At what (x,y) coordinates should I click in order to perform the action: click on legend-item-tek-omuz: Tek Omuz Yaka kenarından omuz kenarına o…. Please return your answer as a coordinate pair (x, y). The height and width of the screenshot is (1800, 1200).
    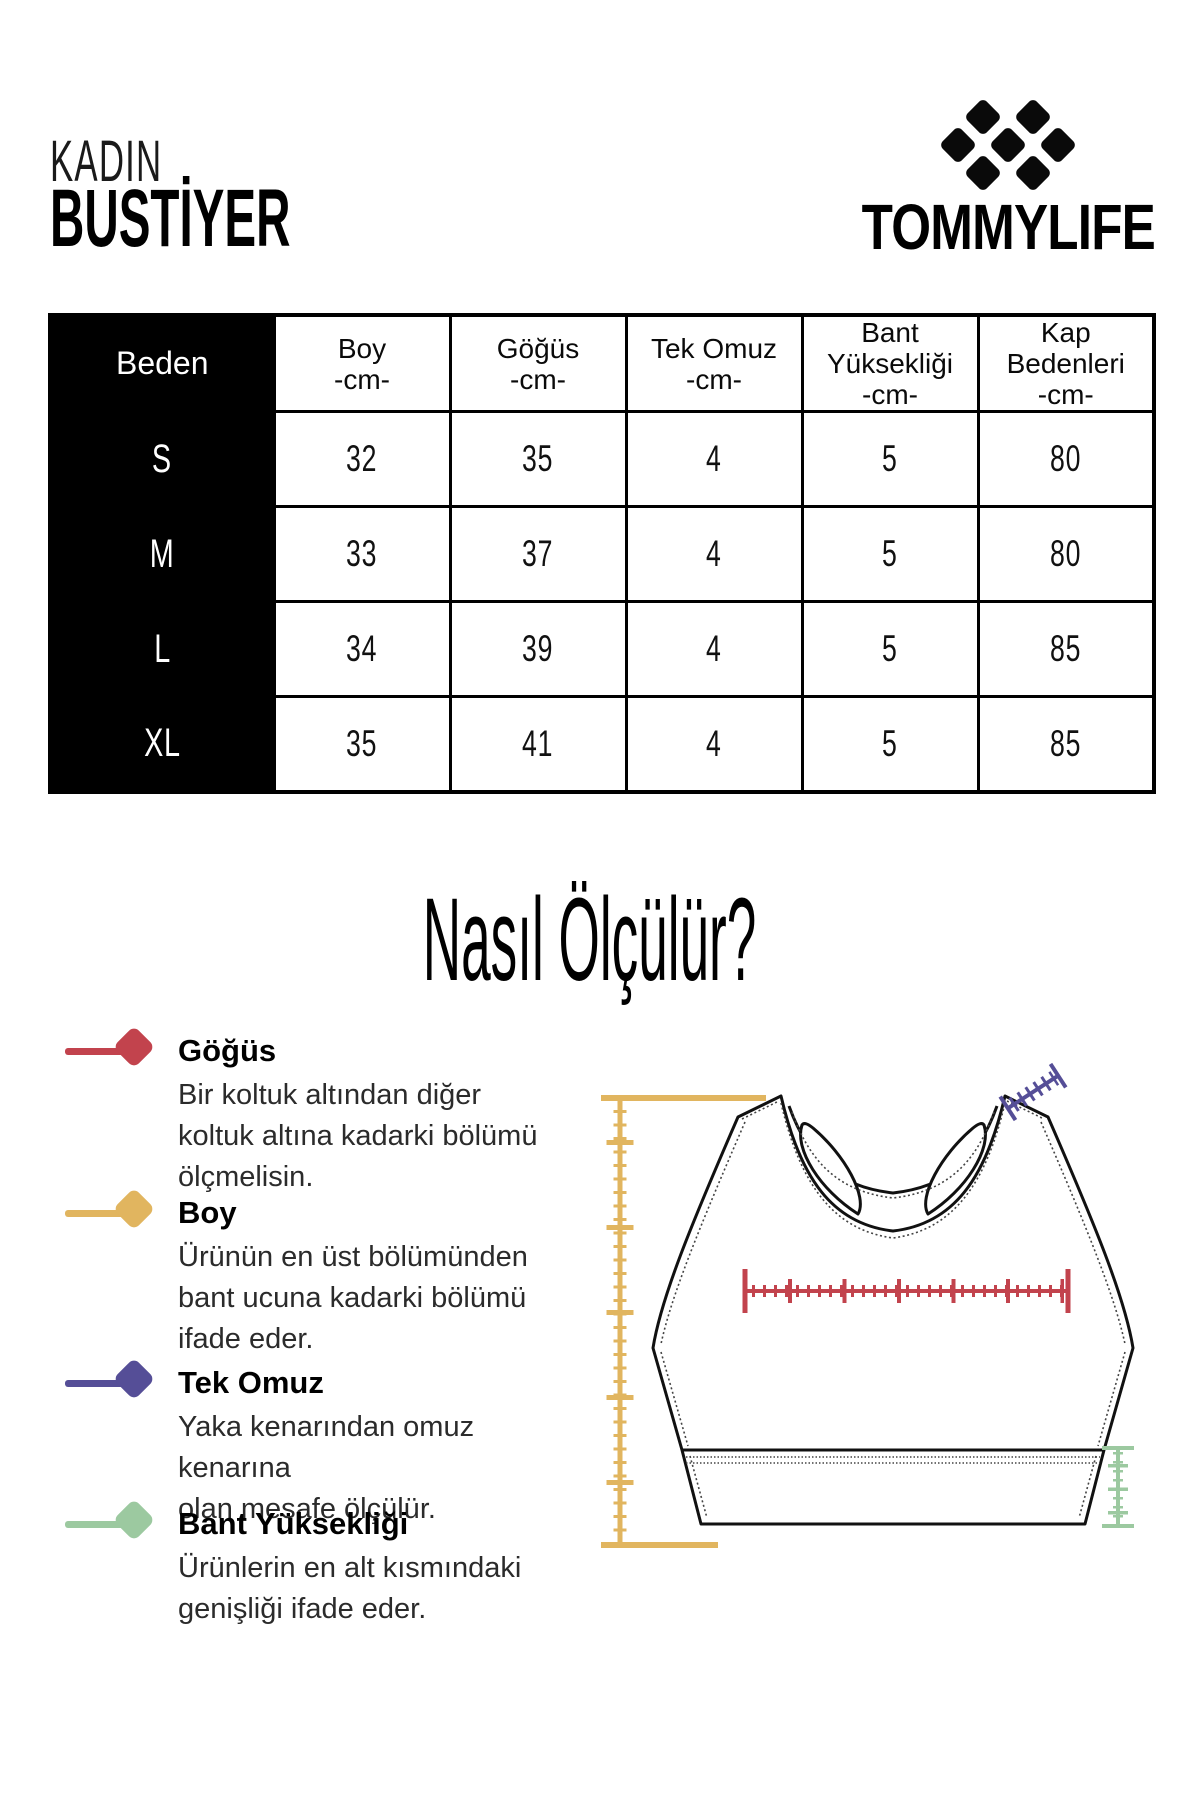
    Looking at the image, I should click on (305, 1443).